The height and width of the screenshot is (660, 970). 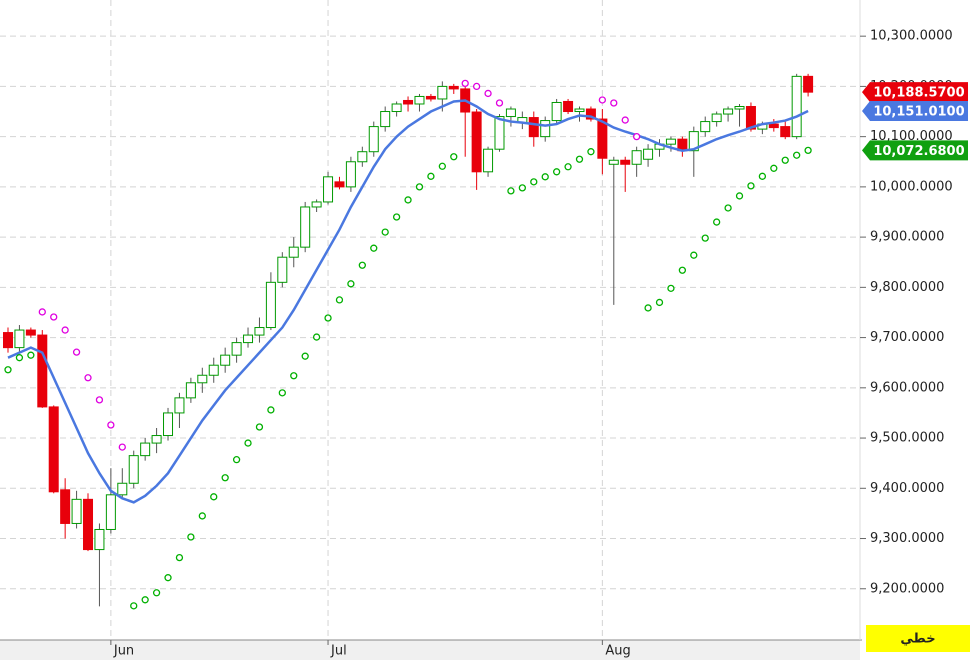 I want to click on x-axis-strip, so click(x=430, y=650).